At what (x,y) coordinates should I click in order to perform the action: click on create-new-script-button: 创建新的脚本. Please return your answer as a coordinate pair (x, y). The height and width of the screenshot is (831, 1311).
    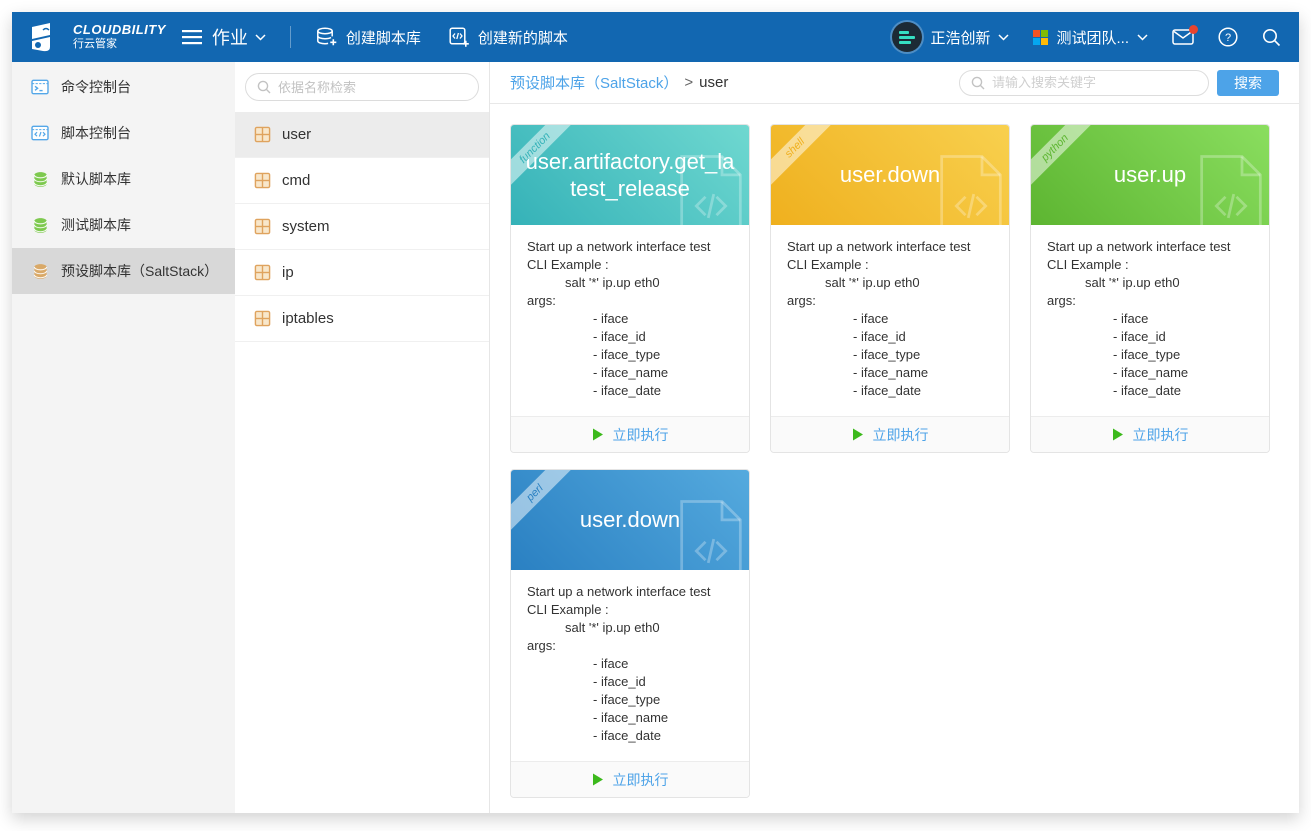
    Looking at the image, I should click on (508, 37).